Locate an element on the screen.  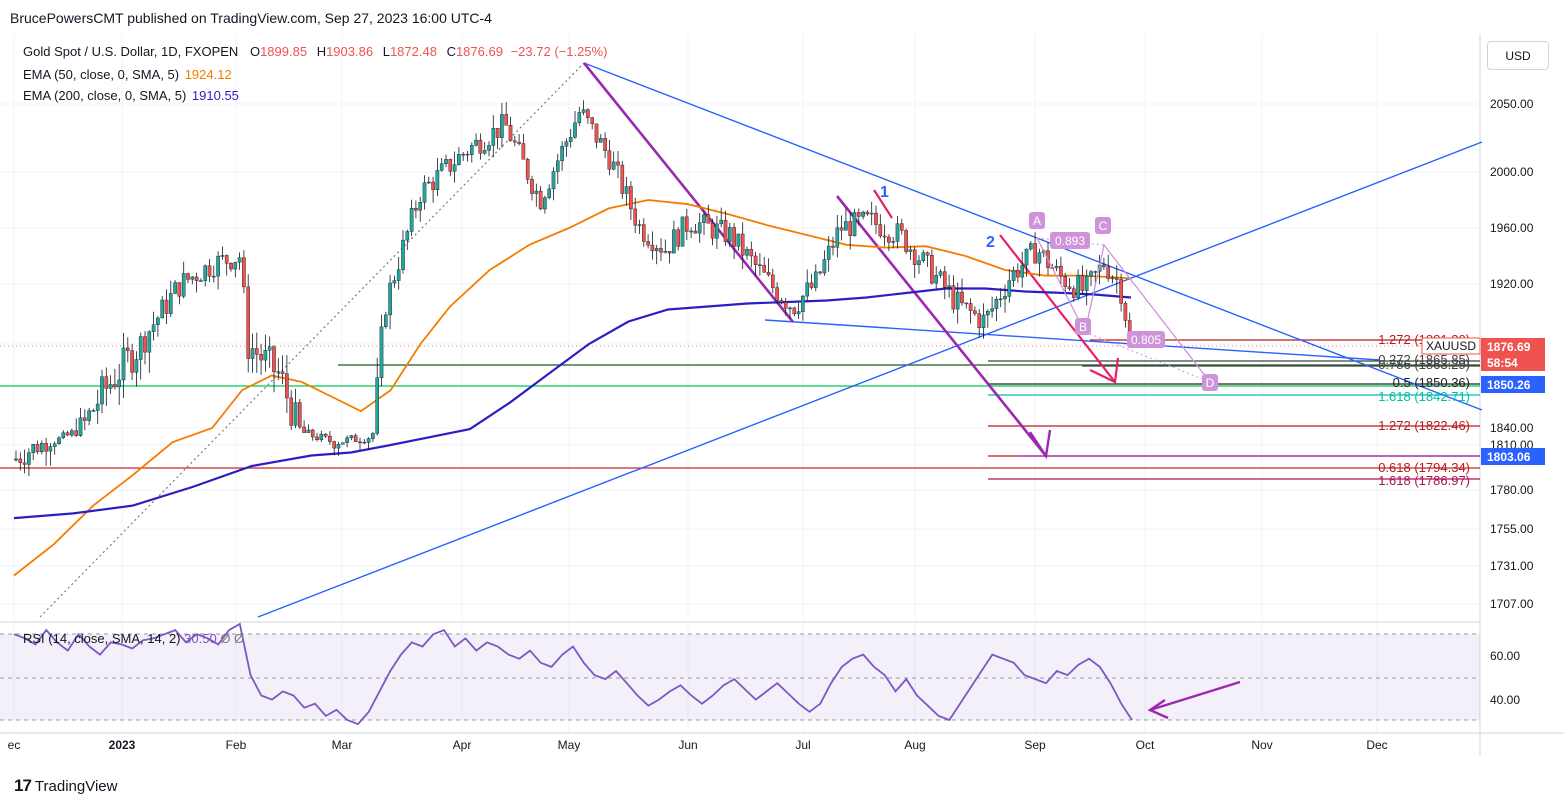
pattern-label: B is located at coordinates (1083, 326).